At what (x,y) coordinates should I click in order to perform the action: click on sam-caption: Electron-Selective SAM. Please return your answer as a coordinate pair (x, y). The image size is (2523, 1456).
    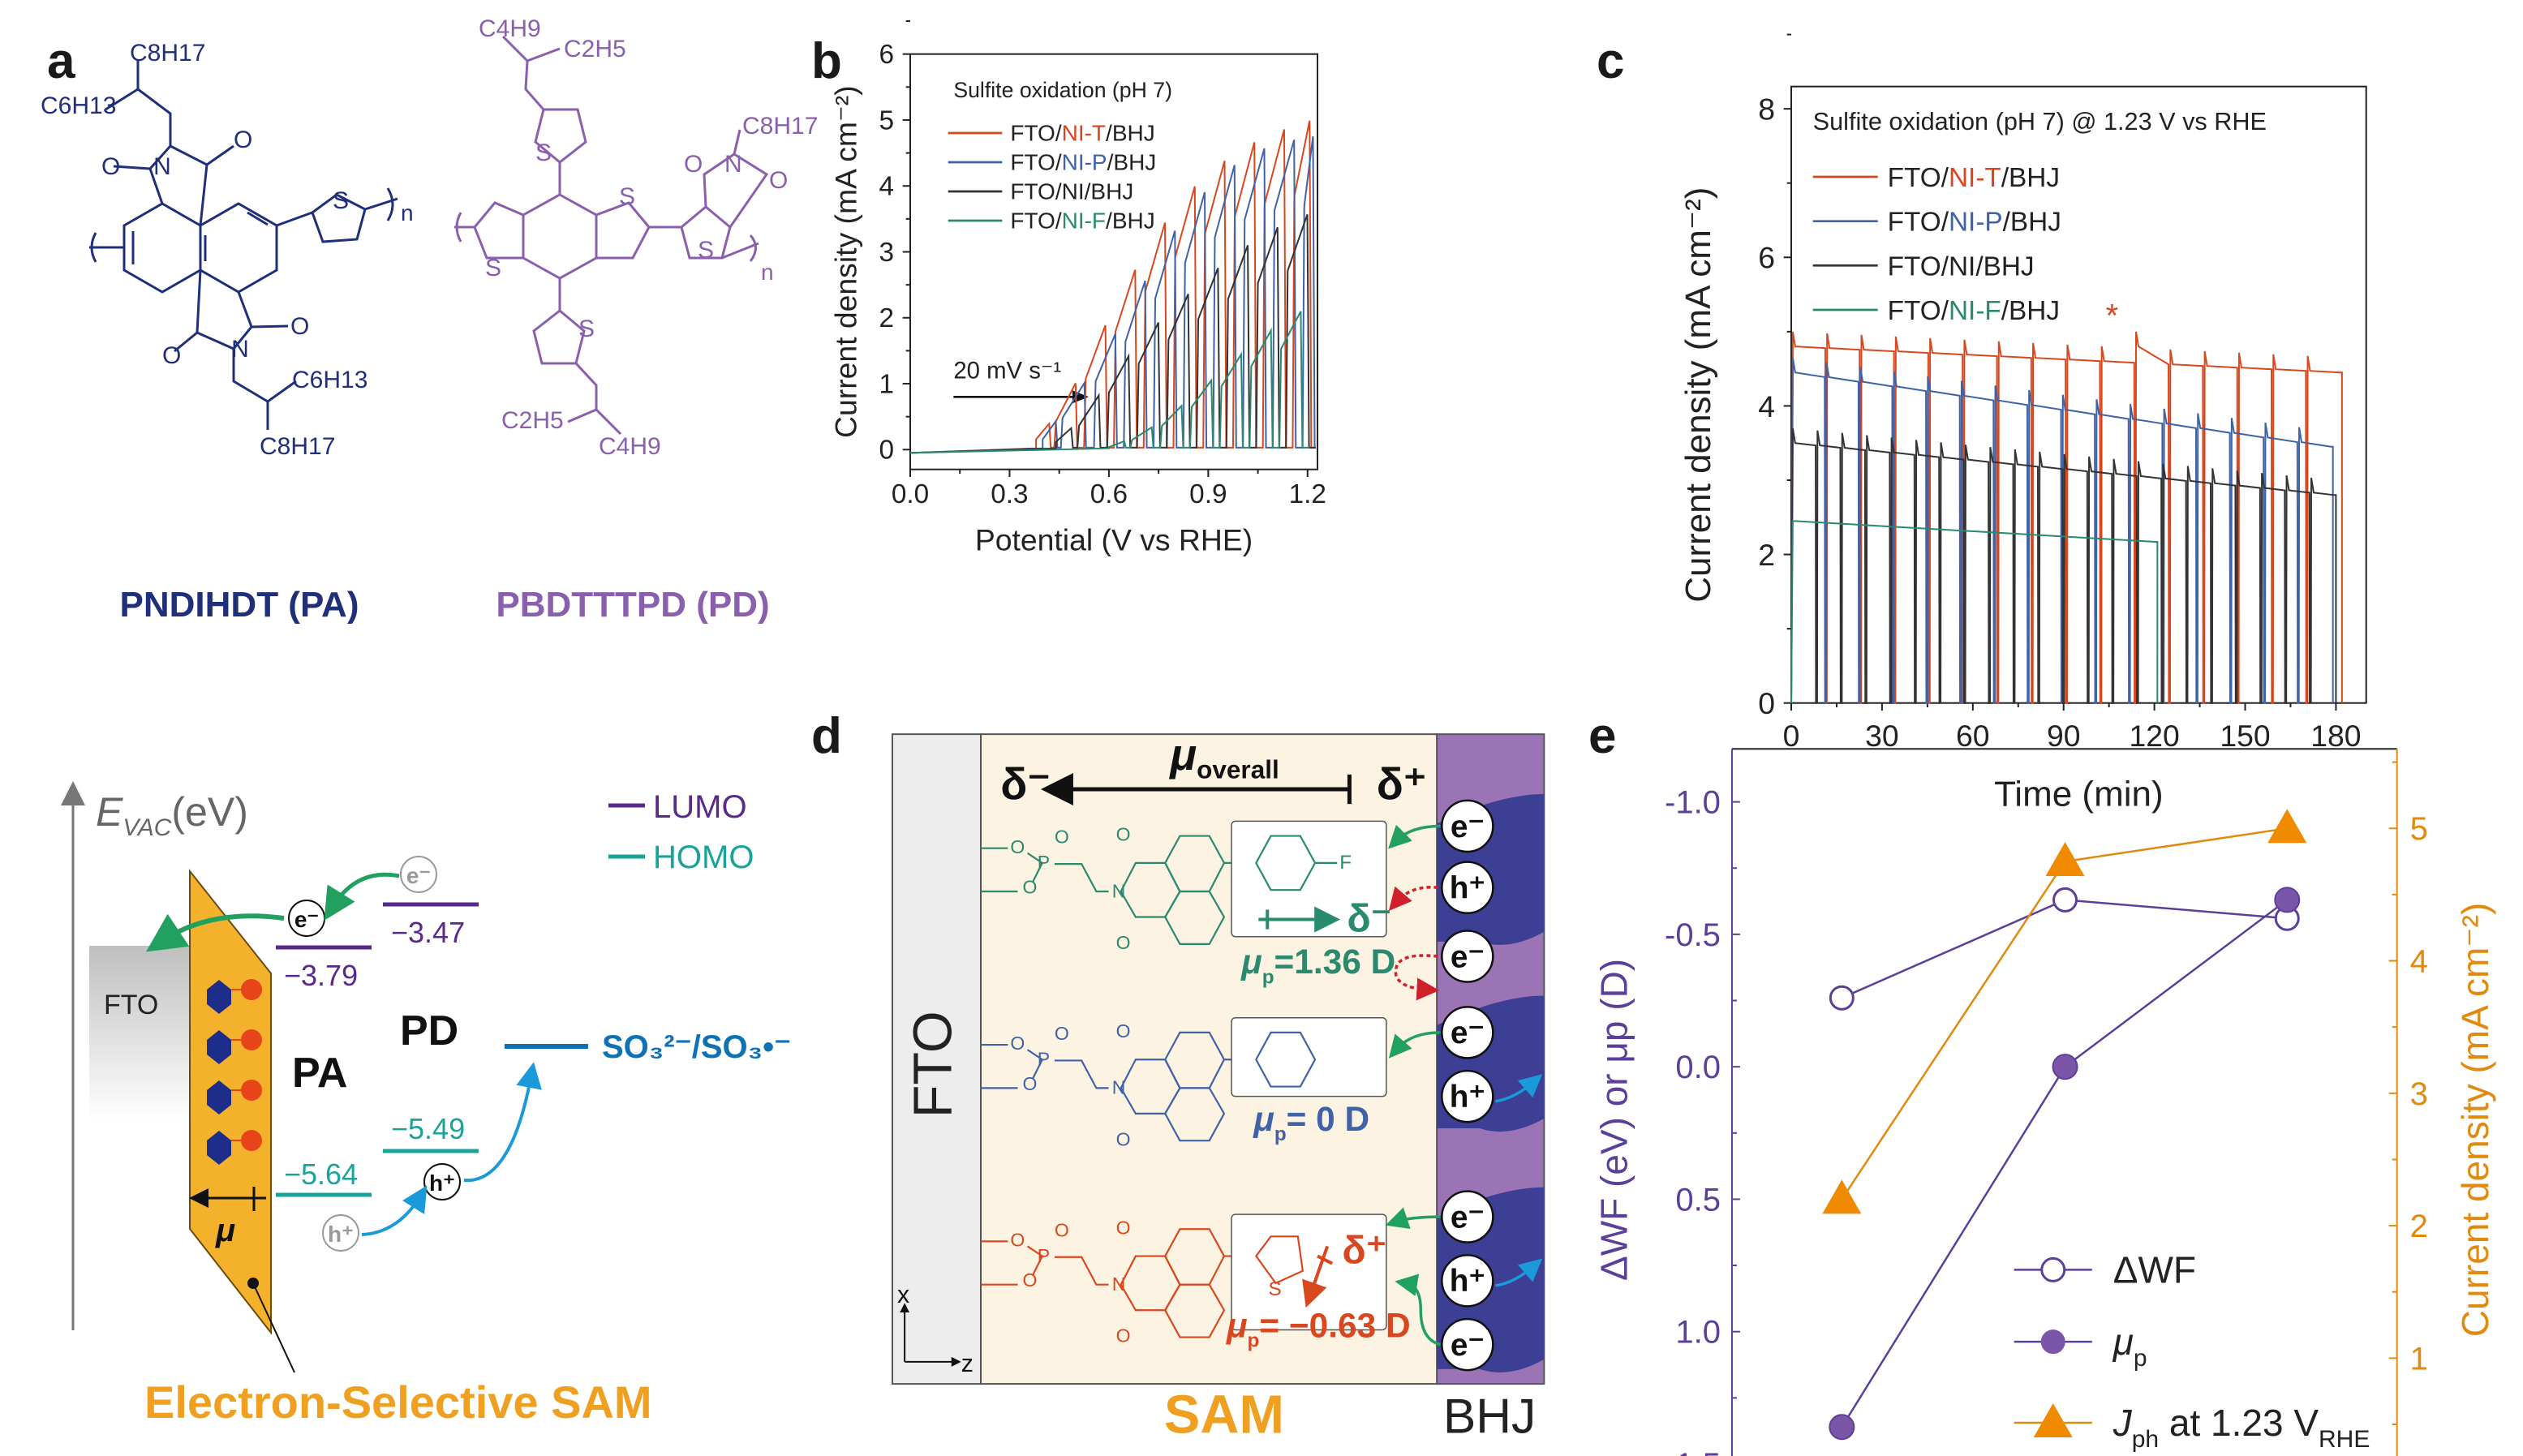
    Looking at the image, I should click on (398, 1402).